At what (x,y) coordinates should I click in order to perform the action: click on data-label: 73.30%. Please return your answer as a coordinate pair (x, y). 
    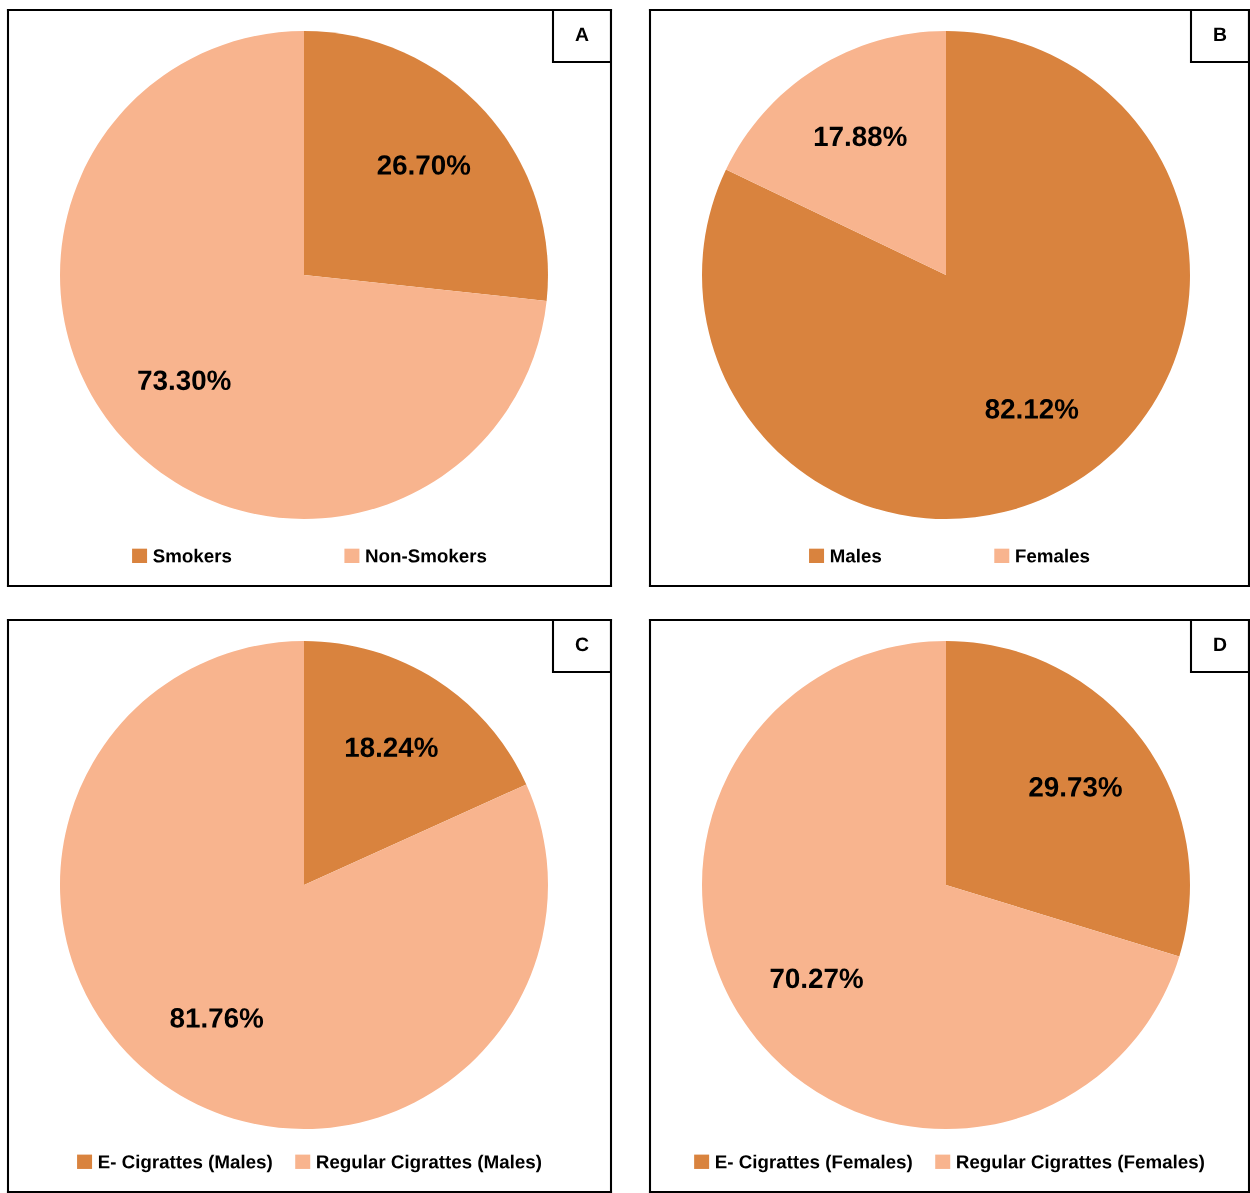
    Looking at the image, I should click on (184, 380).